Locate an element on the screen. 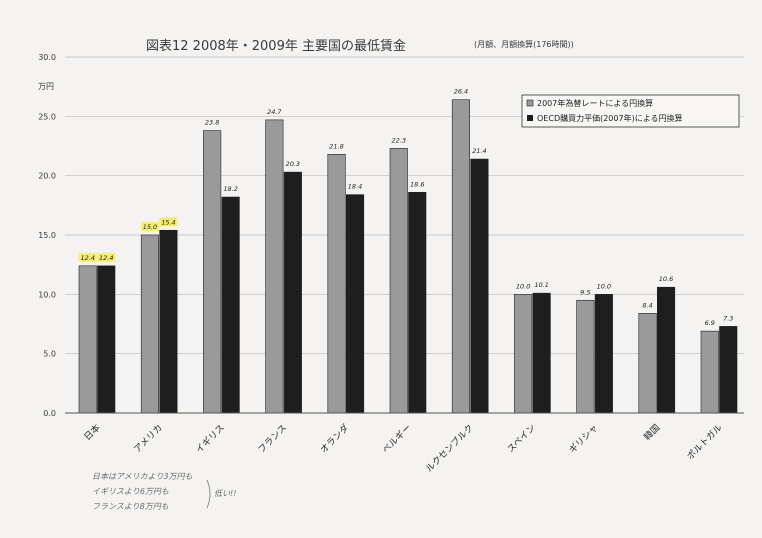  handwritten-side-note: 低い!! is located at coordinates (225, 493).